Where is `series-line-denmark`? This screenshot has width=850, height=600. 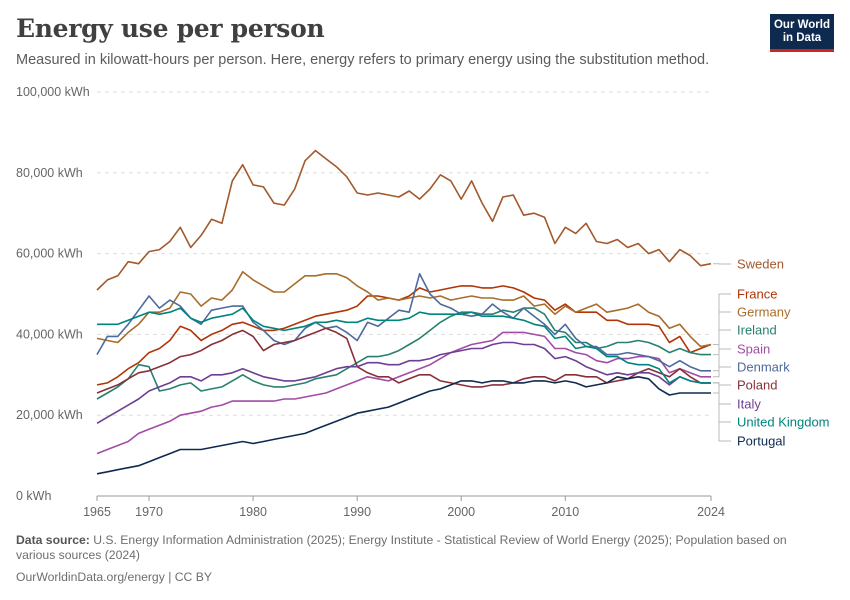
series-line-denmark is located at coordinates (403, 322).